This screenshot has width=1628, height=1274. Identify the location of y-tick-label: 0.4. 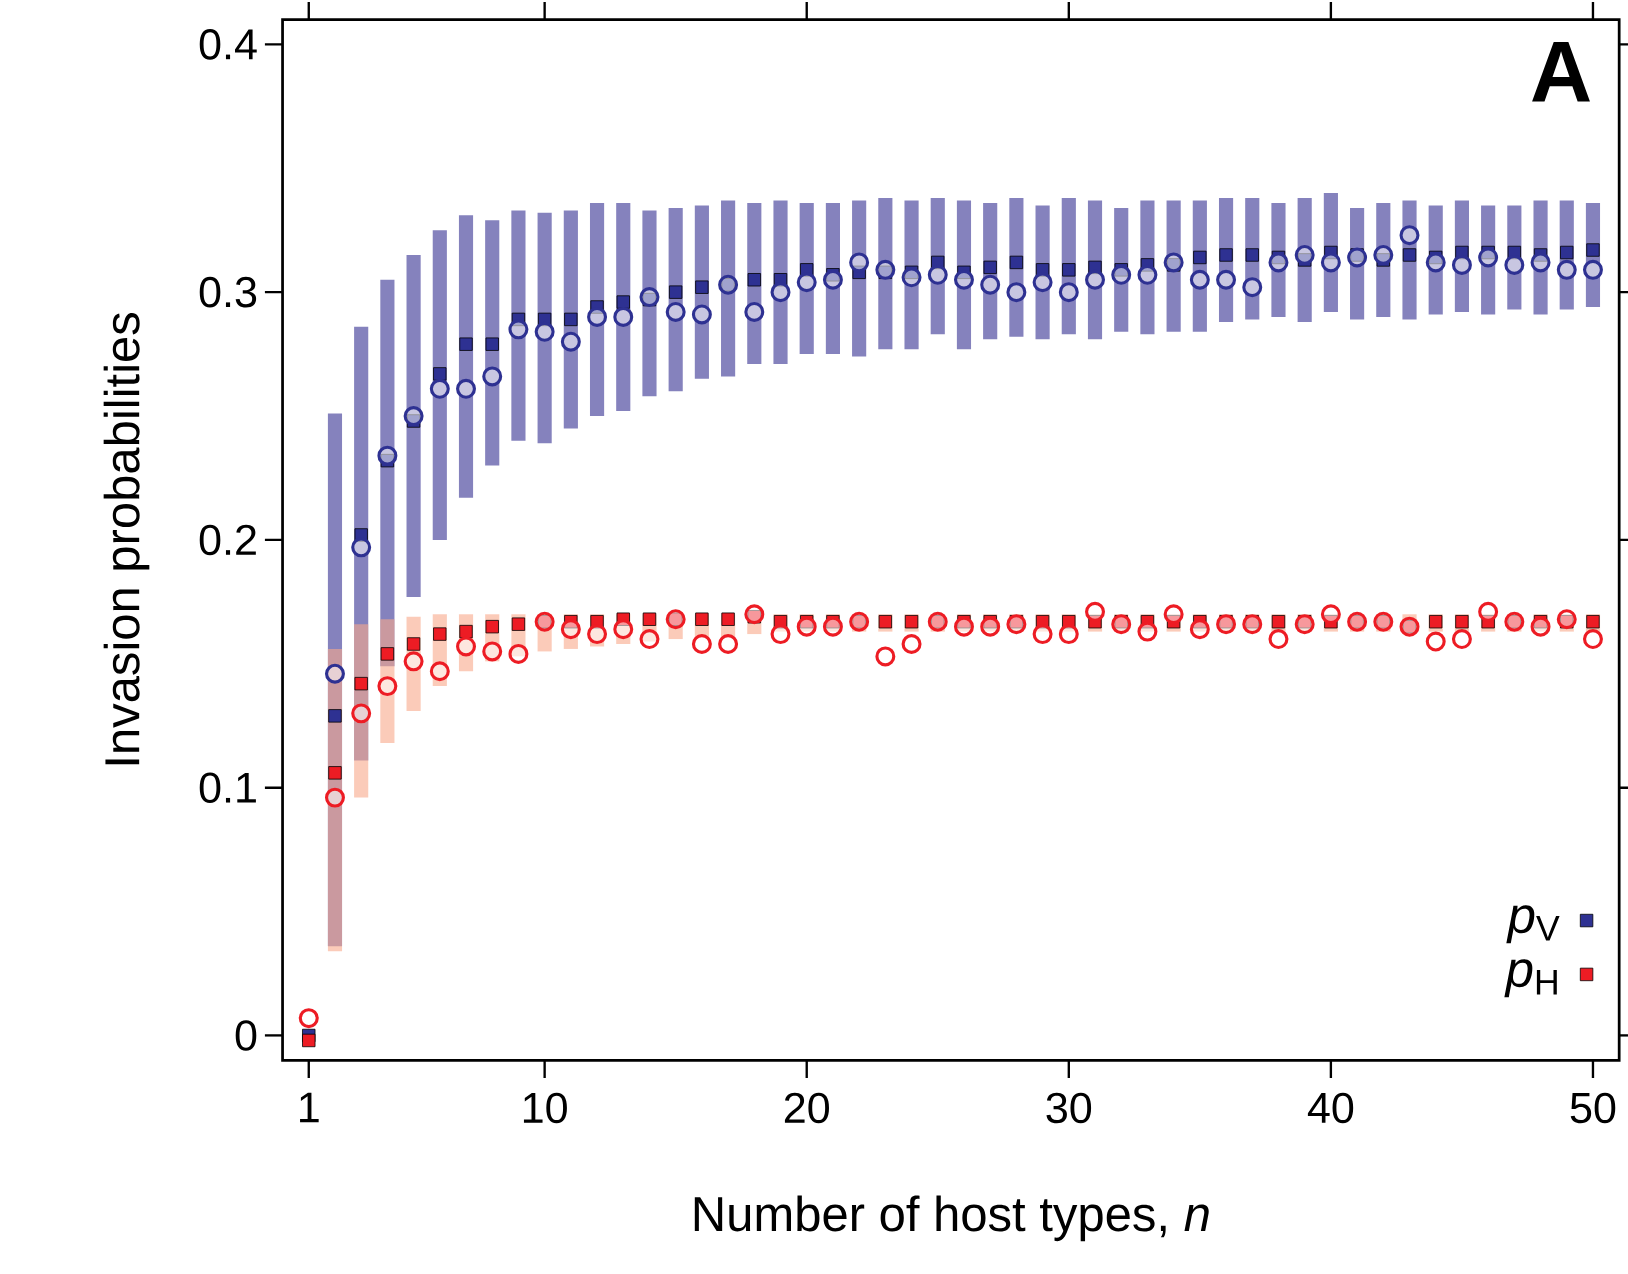
(228, 44).